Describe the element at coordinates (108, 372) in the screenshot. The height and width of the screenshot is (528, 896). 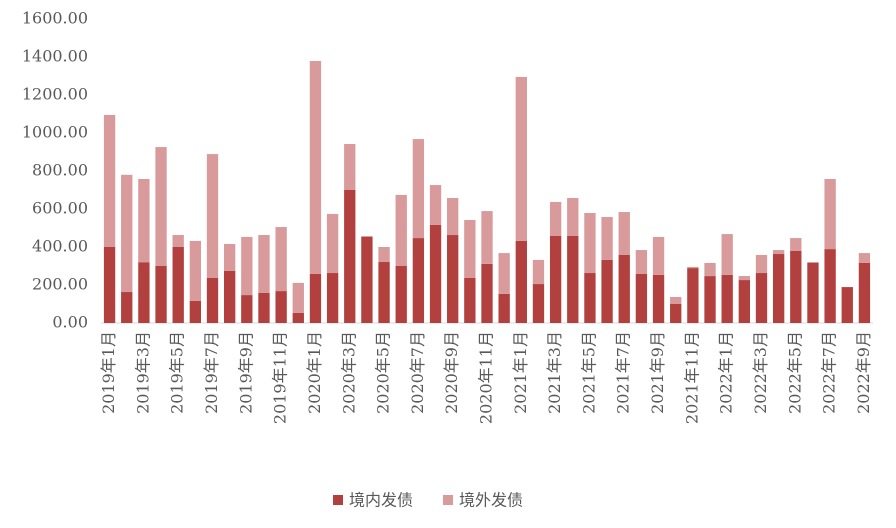
I see `x-tick-label: 2019年1月` at that location.